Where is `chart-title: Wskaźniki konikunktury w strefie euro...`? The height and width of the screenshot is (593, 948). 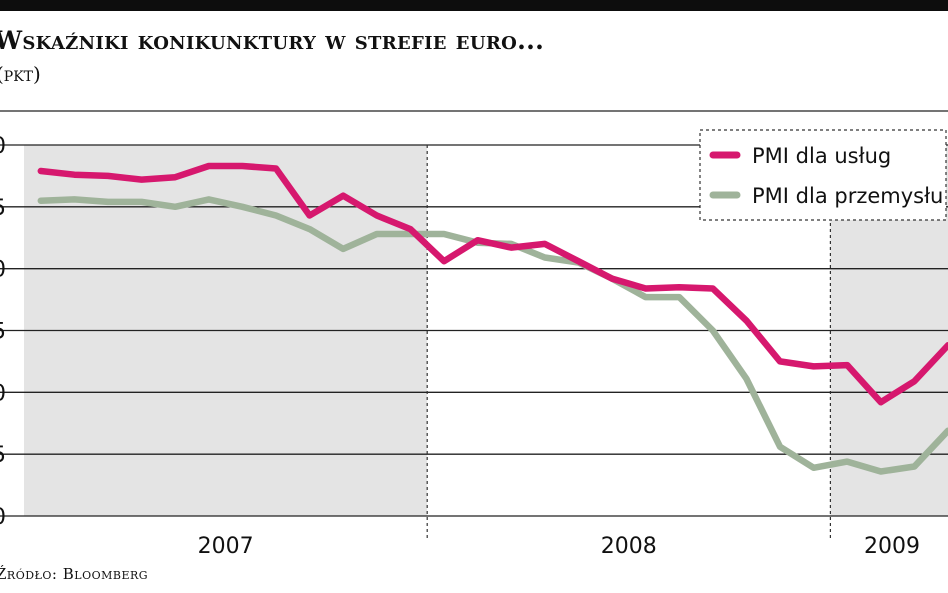
chart-title: Wskaźniki konikunktury w strefie euro... is located at coordinates (272, 40).